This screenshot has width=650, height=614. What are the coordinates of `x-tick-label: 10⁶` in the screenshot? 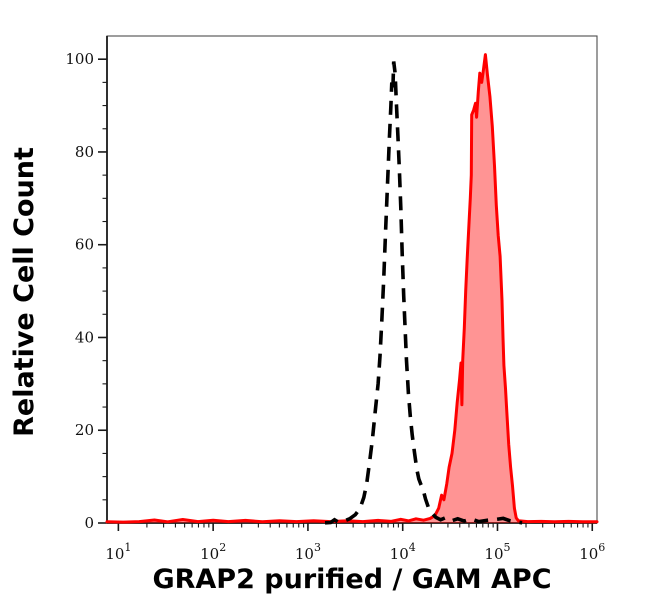 It's located at (592, 552).